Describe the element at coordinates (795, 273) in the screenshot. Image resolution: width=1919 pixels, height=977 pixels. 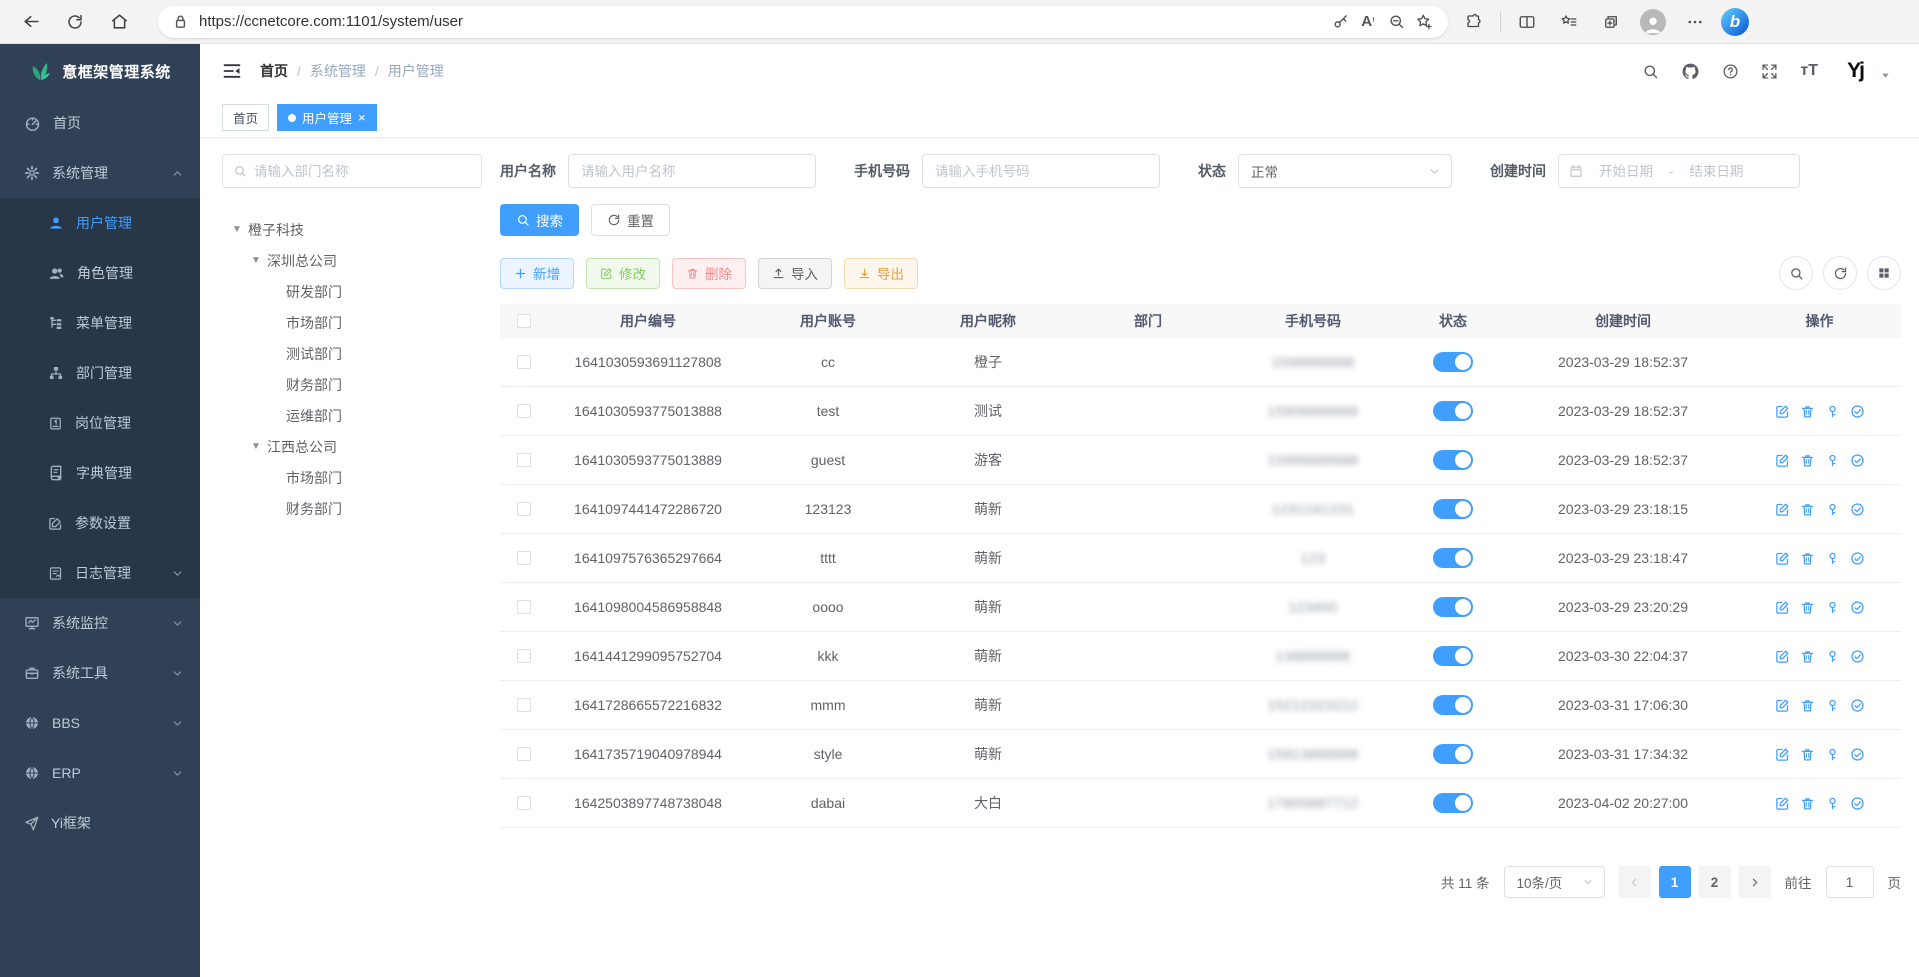
I see `import-button: 导入` at that location.